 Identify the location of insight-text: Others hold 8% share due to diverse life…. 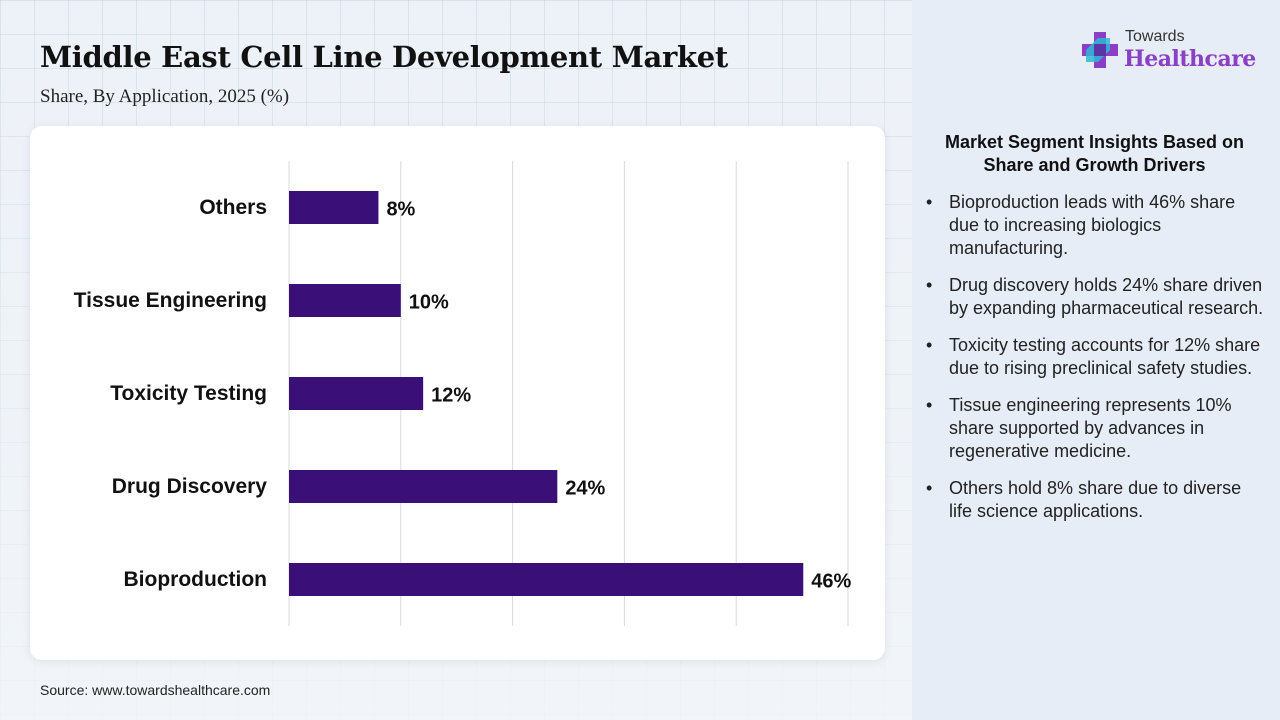
(1095, 499).